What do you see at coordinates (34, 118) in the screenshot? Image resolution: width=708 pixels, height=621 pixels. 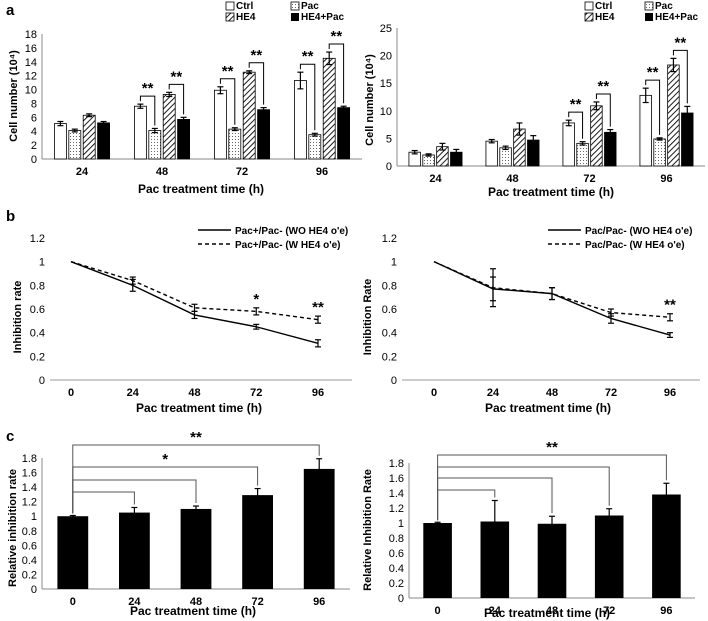 I see `a-left-ytick-3: 6` at bounding box center [34, 118].